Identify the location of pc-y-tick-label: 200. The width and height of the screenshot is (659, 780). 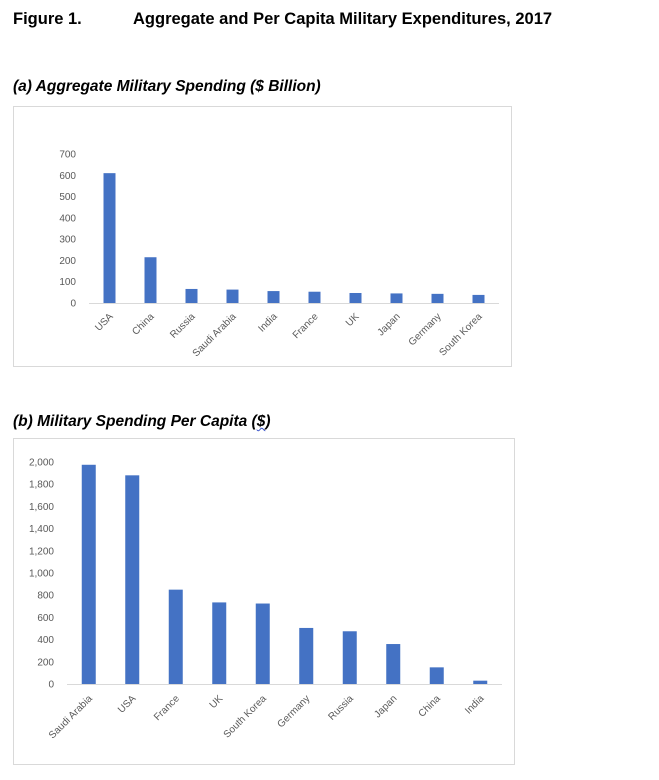
(45, 662).